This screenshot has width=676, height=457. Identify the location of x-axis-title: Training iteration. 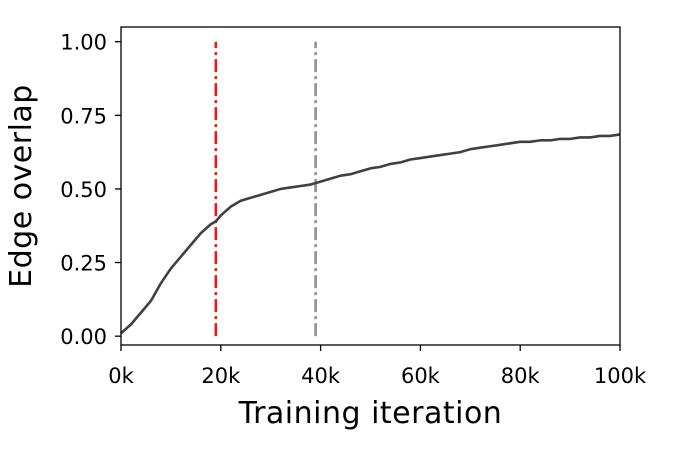
(370, 413).